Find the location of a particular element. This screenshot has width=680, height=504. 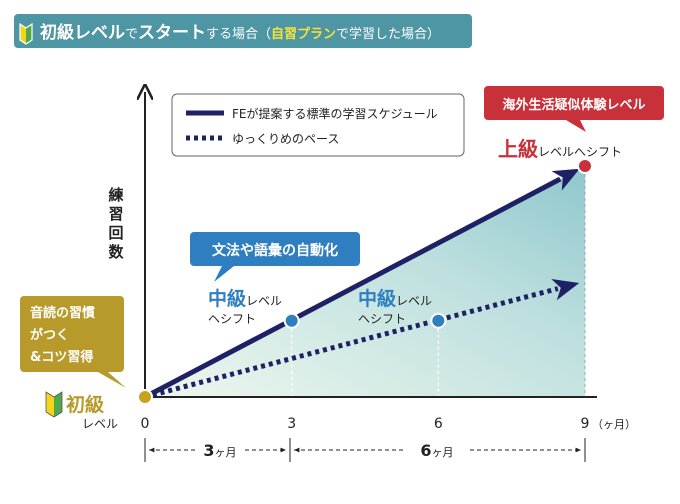

x-tick-label-9: 9 is located at coordinates (585, 424).